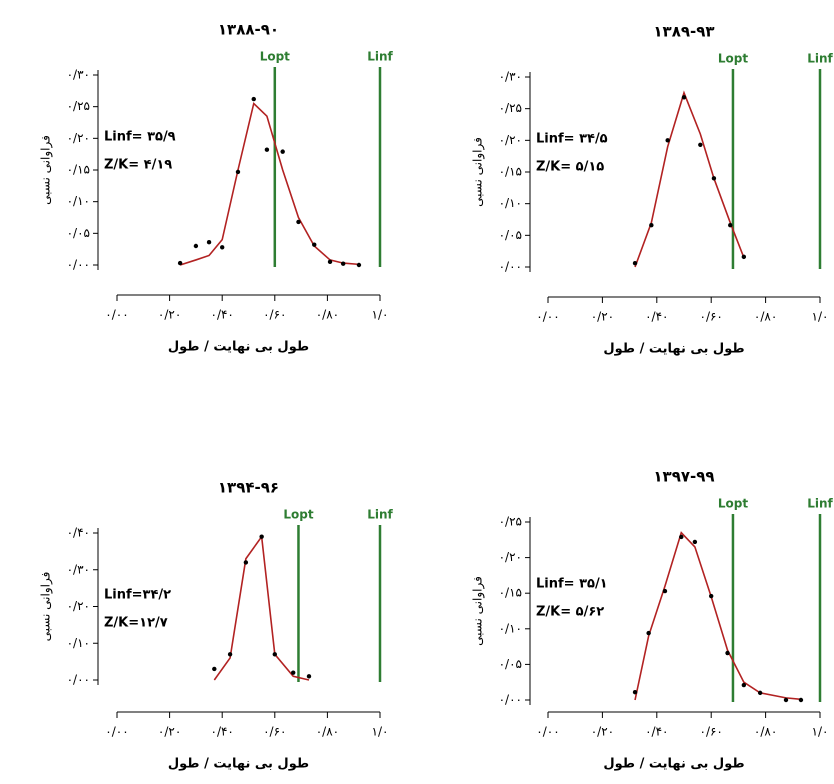  I want to click on chart-title: ۱۳۹۷-۹۹, so click(683, 477).